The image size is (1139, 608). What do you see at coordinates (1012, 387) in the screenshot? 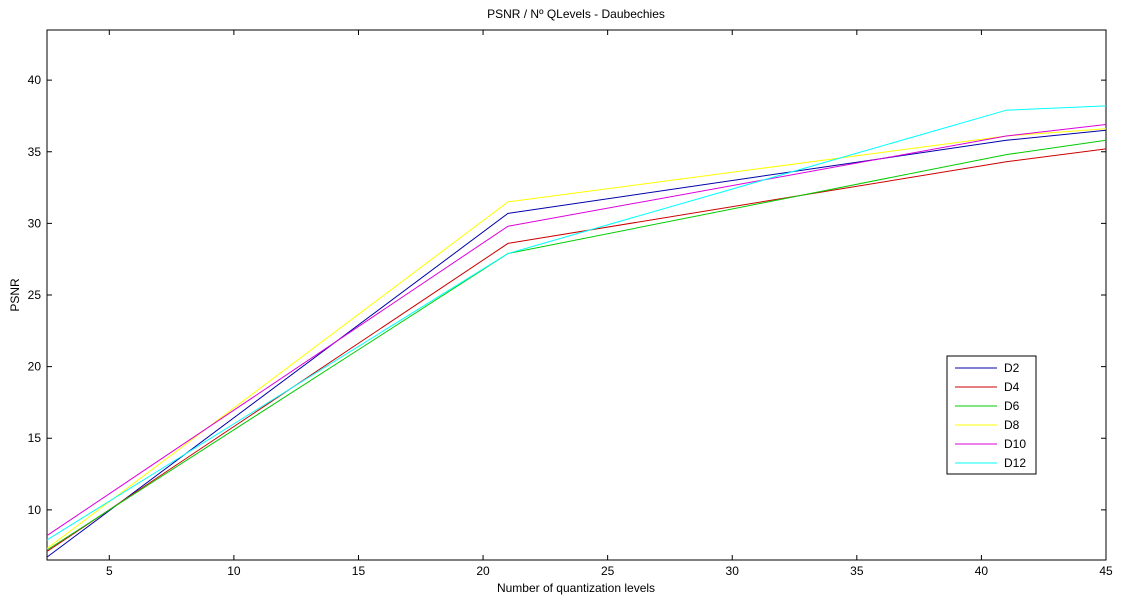
I see `legend-label: D4` at bounding box center [1012, 387].